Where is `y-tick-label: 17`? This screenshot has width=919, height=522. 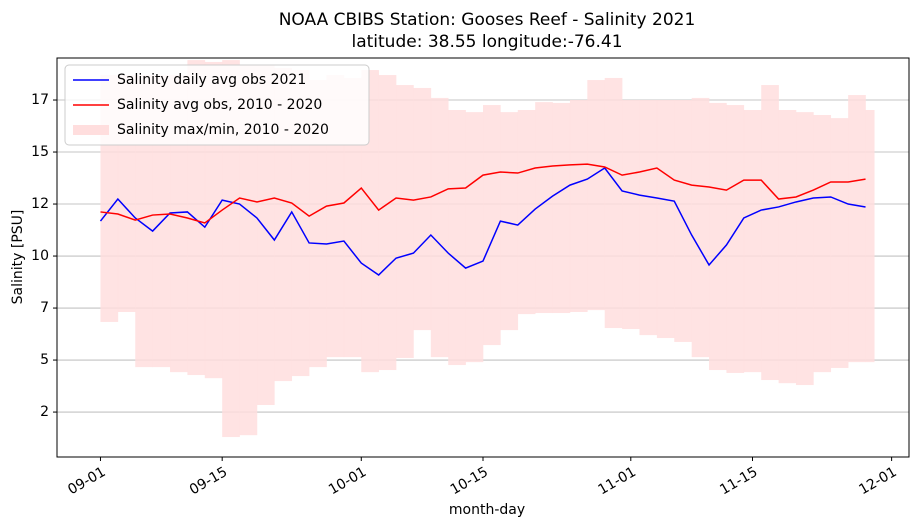
y-tick-label: 17 is located at coordinates (40, 100).